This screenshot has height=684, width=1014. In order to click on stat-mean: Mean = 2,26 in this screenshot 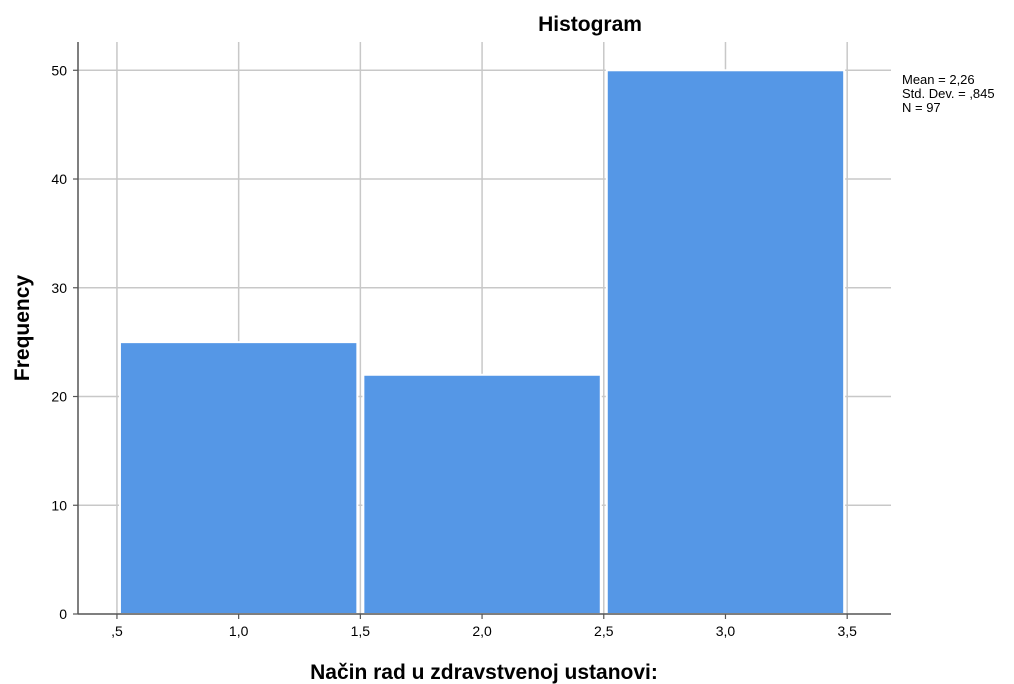, I will do `click(938, 79)`.